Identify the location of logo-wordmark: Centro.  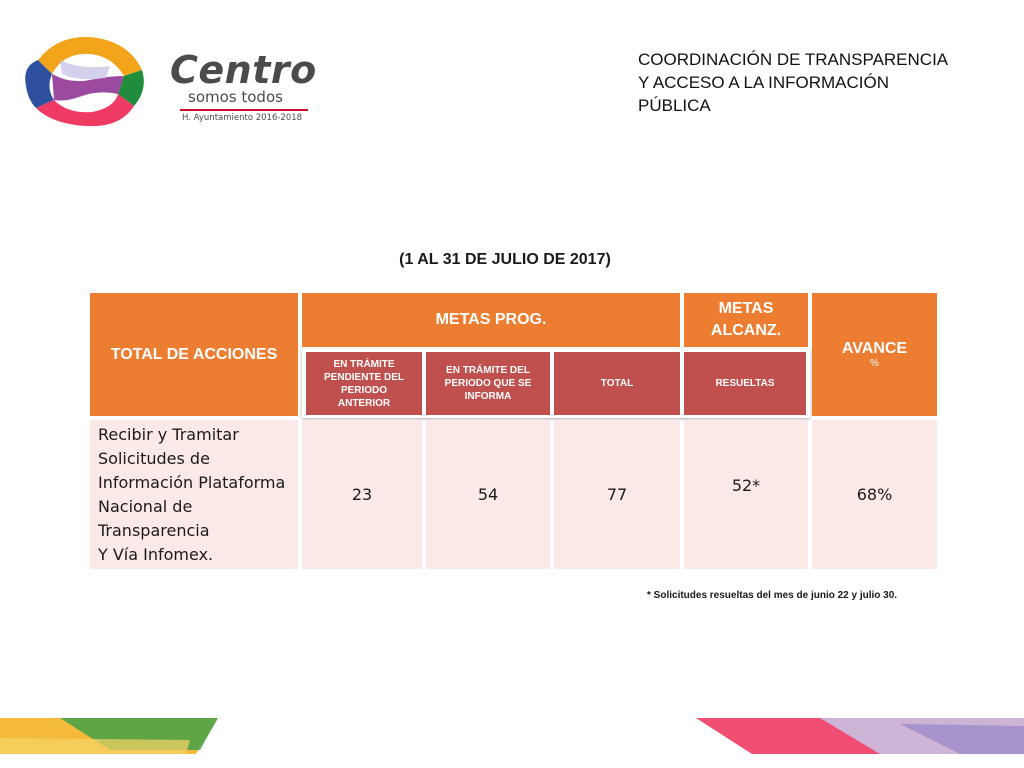
(243, 70).